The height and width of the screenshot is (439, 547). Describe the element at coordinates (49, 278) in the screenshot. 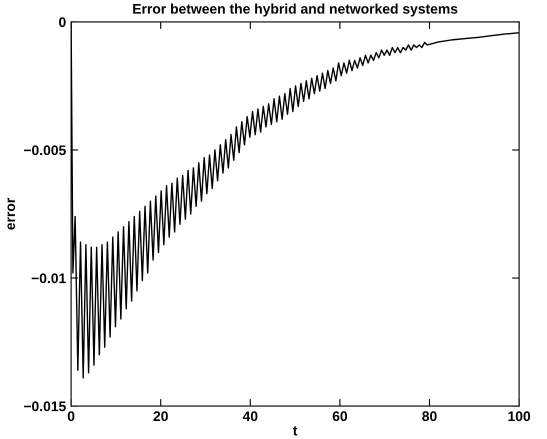

I see `y-tick-label: −0.01` at that location.